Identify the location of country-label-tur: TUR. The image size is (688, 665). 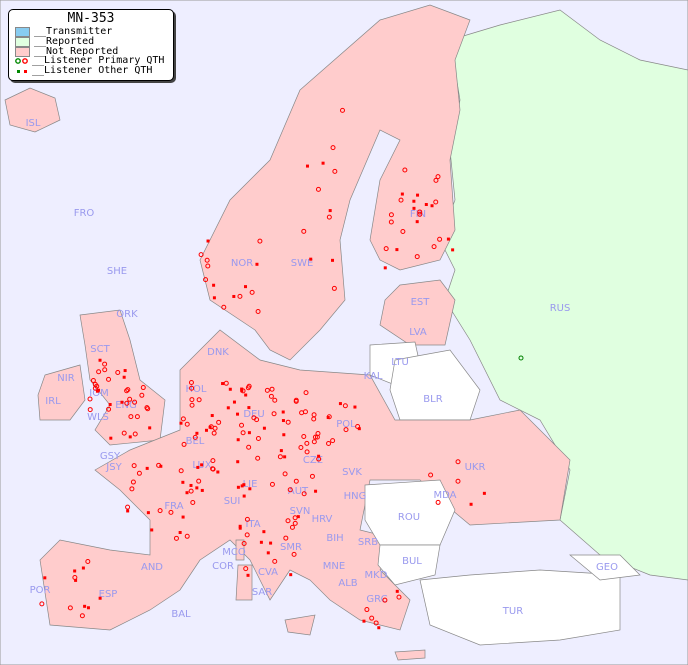
(512, 611).